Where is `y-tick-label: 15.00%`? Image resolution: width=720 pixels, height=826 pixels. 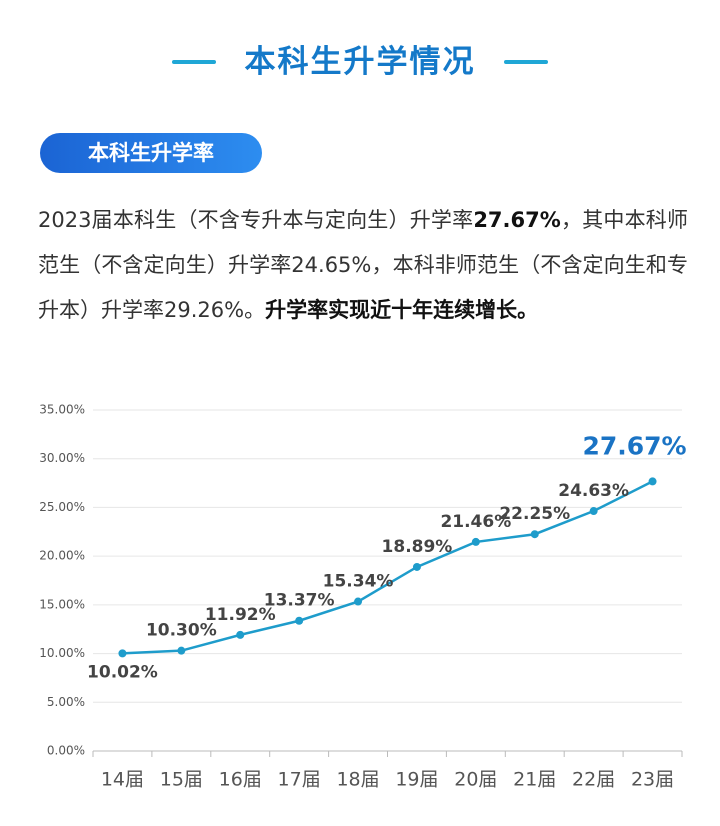
y-tick-label: 15.00% is located at coordinates (62, 604).